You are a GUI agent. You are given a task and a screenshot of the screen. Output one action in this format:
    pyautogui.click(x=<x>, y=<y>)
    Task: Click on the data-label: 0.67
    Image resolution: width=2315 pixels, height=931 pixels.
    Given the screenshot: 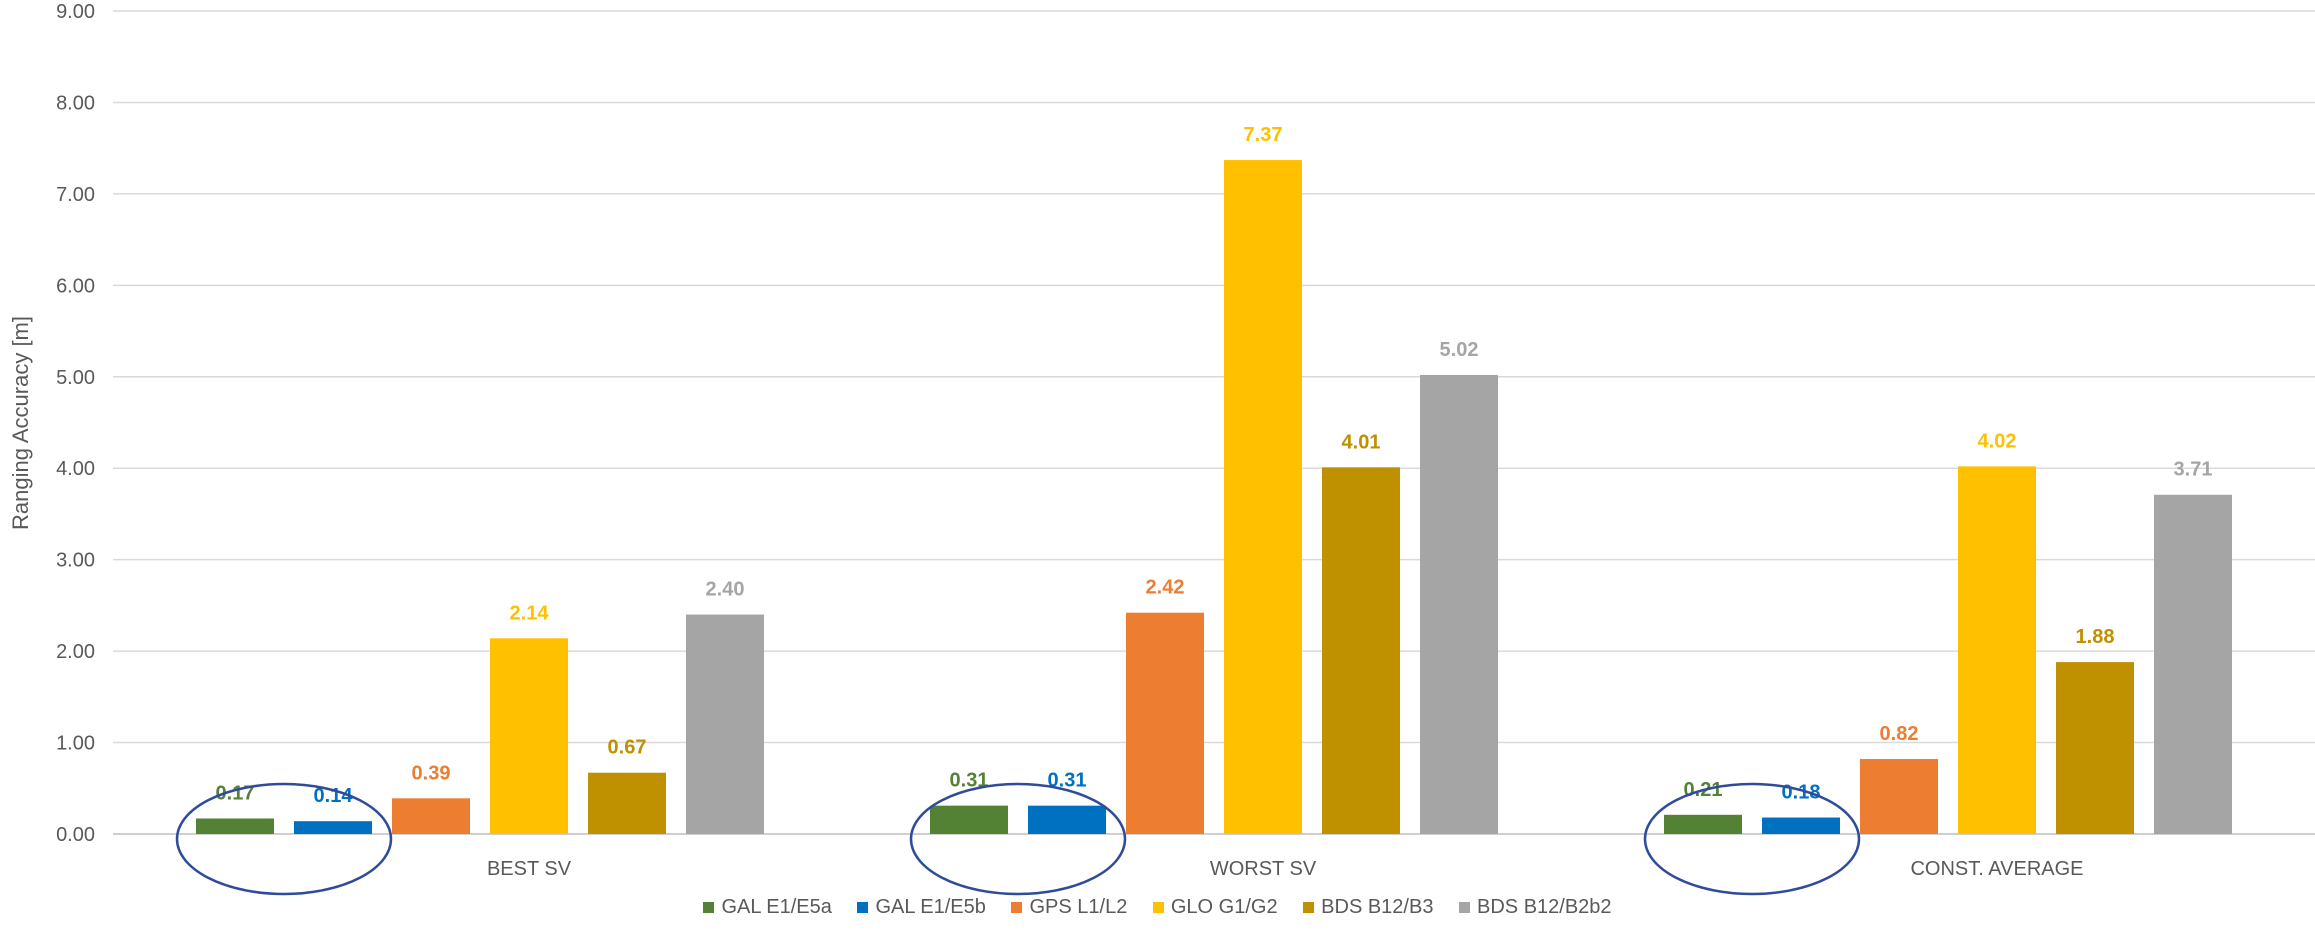 What is the action you would take?
    pyautogui.click(x=627, y=748)
    